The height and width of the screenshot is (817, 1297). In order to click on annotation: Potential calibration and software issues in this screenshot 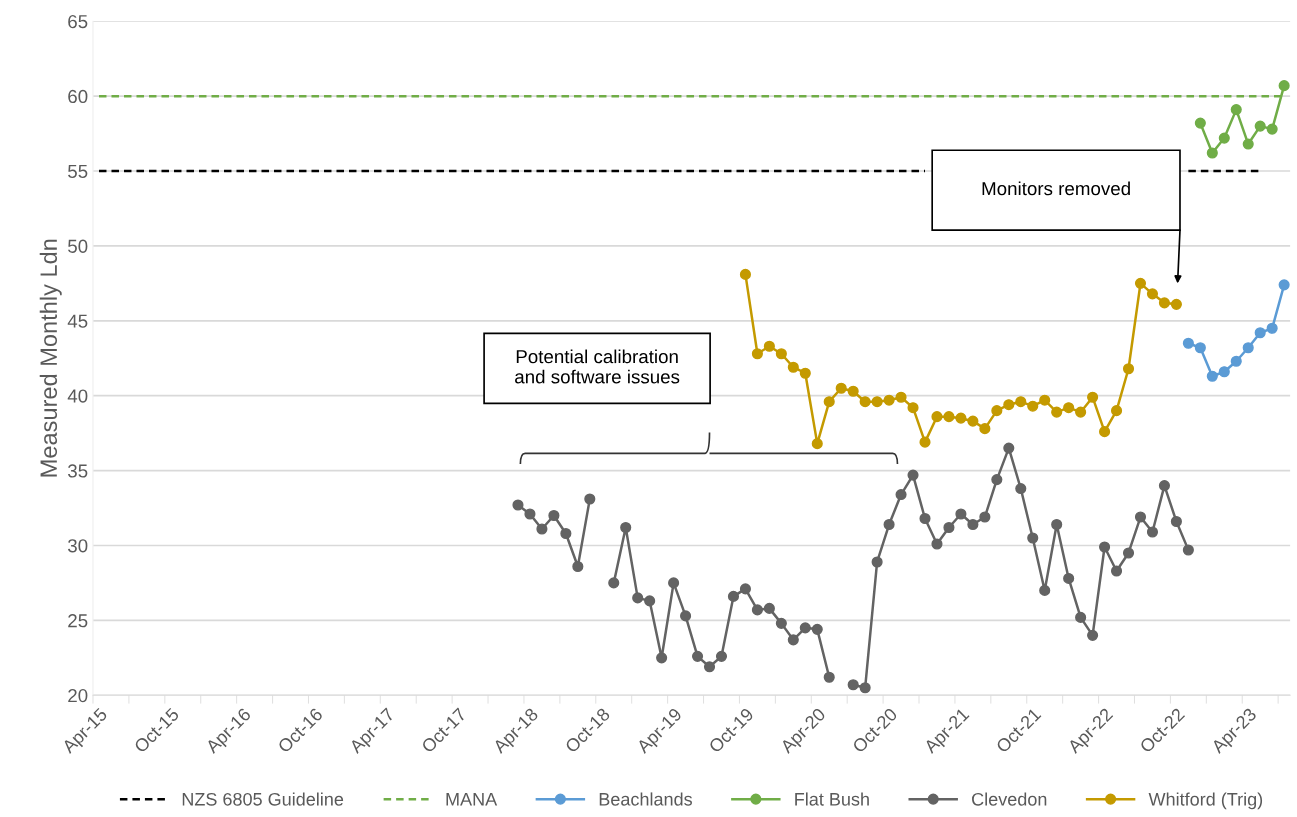, I will do `click(597, 366)`.